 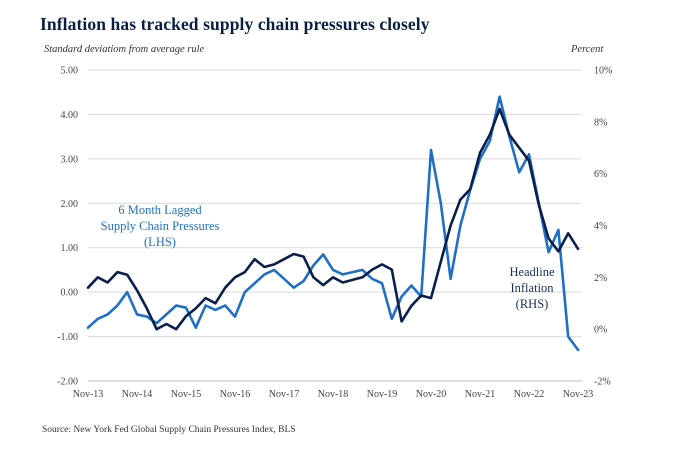 I want to click on left-tick-label: 0.00, so click(x=70, y=293).